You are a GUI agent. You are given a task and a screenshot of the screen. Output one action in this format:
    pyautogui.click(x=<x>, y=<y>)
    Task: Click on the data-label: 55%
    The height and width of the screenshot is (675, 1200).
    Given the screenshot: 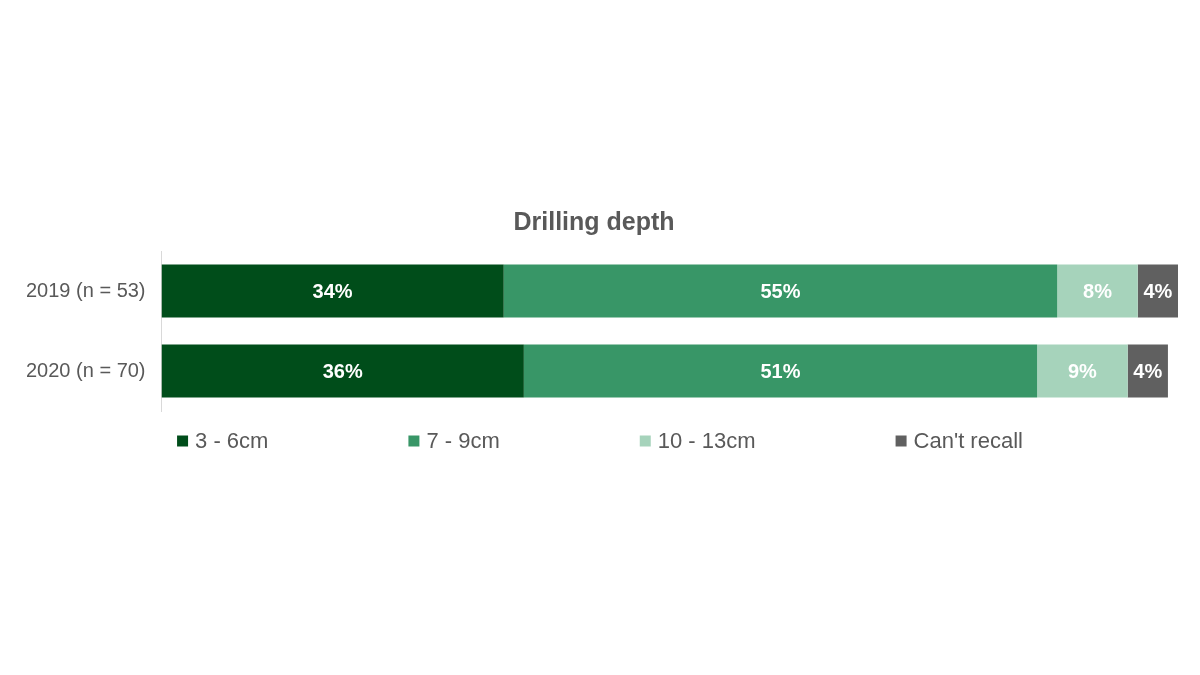 What is the action you would take?
    pyautogui.click(x=780, y=290)
    